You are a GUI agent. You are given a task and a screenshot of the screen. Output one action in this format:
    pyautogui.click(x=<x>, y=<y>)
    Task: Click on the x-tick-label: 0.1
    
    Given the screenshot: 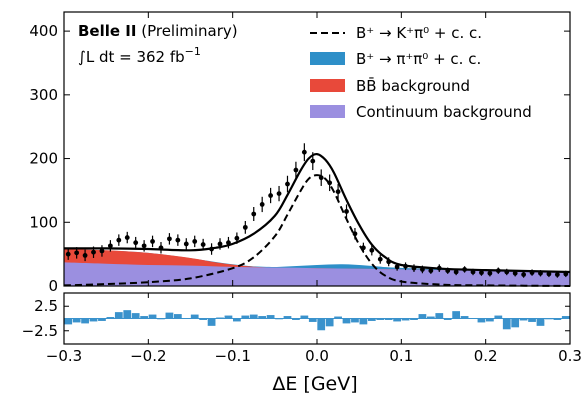 What is the action you would take?
    pyautogui.click(x=401, y=356)
    